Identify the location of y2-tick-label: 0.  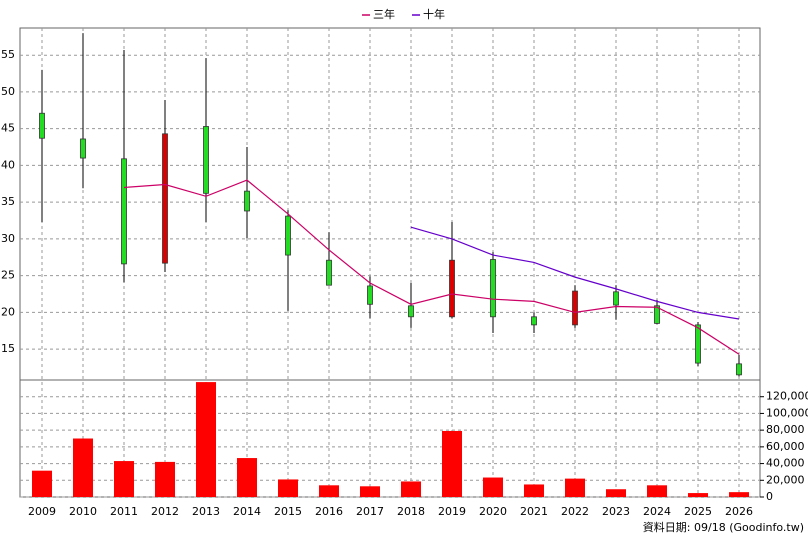
(769, 496).